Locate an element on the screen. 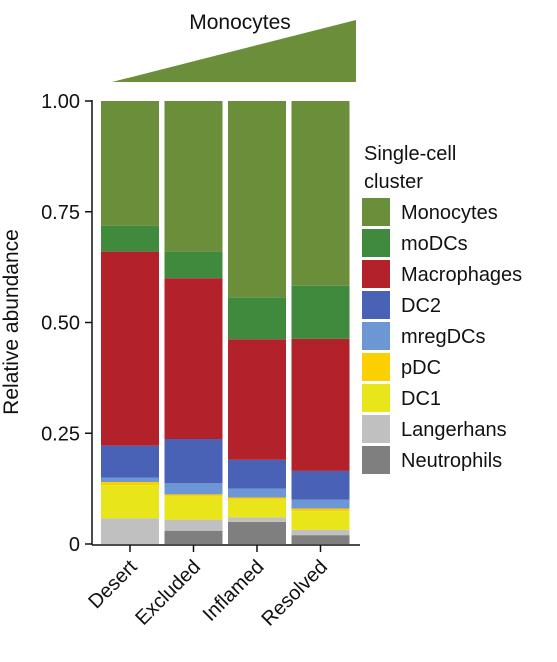 This screenshot has width=557, height=662. legend-swatch-langerhans is located at coordinates (376, 429).